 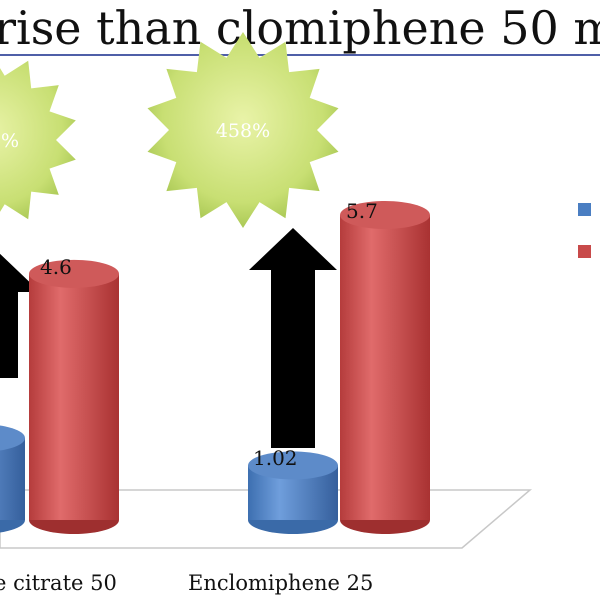 I want to click on increase-arrow, so click(x=293, y=338).